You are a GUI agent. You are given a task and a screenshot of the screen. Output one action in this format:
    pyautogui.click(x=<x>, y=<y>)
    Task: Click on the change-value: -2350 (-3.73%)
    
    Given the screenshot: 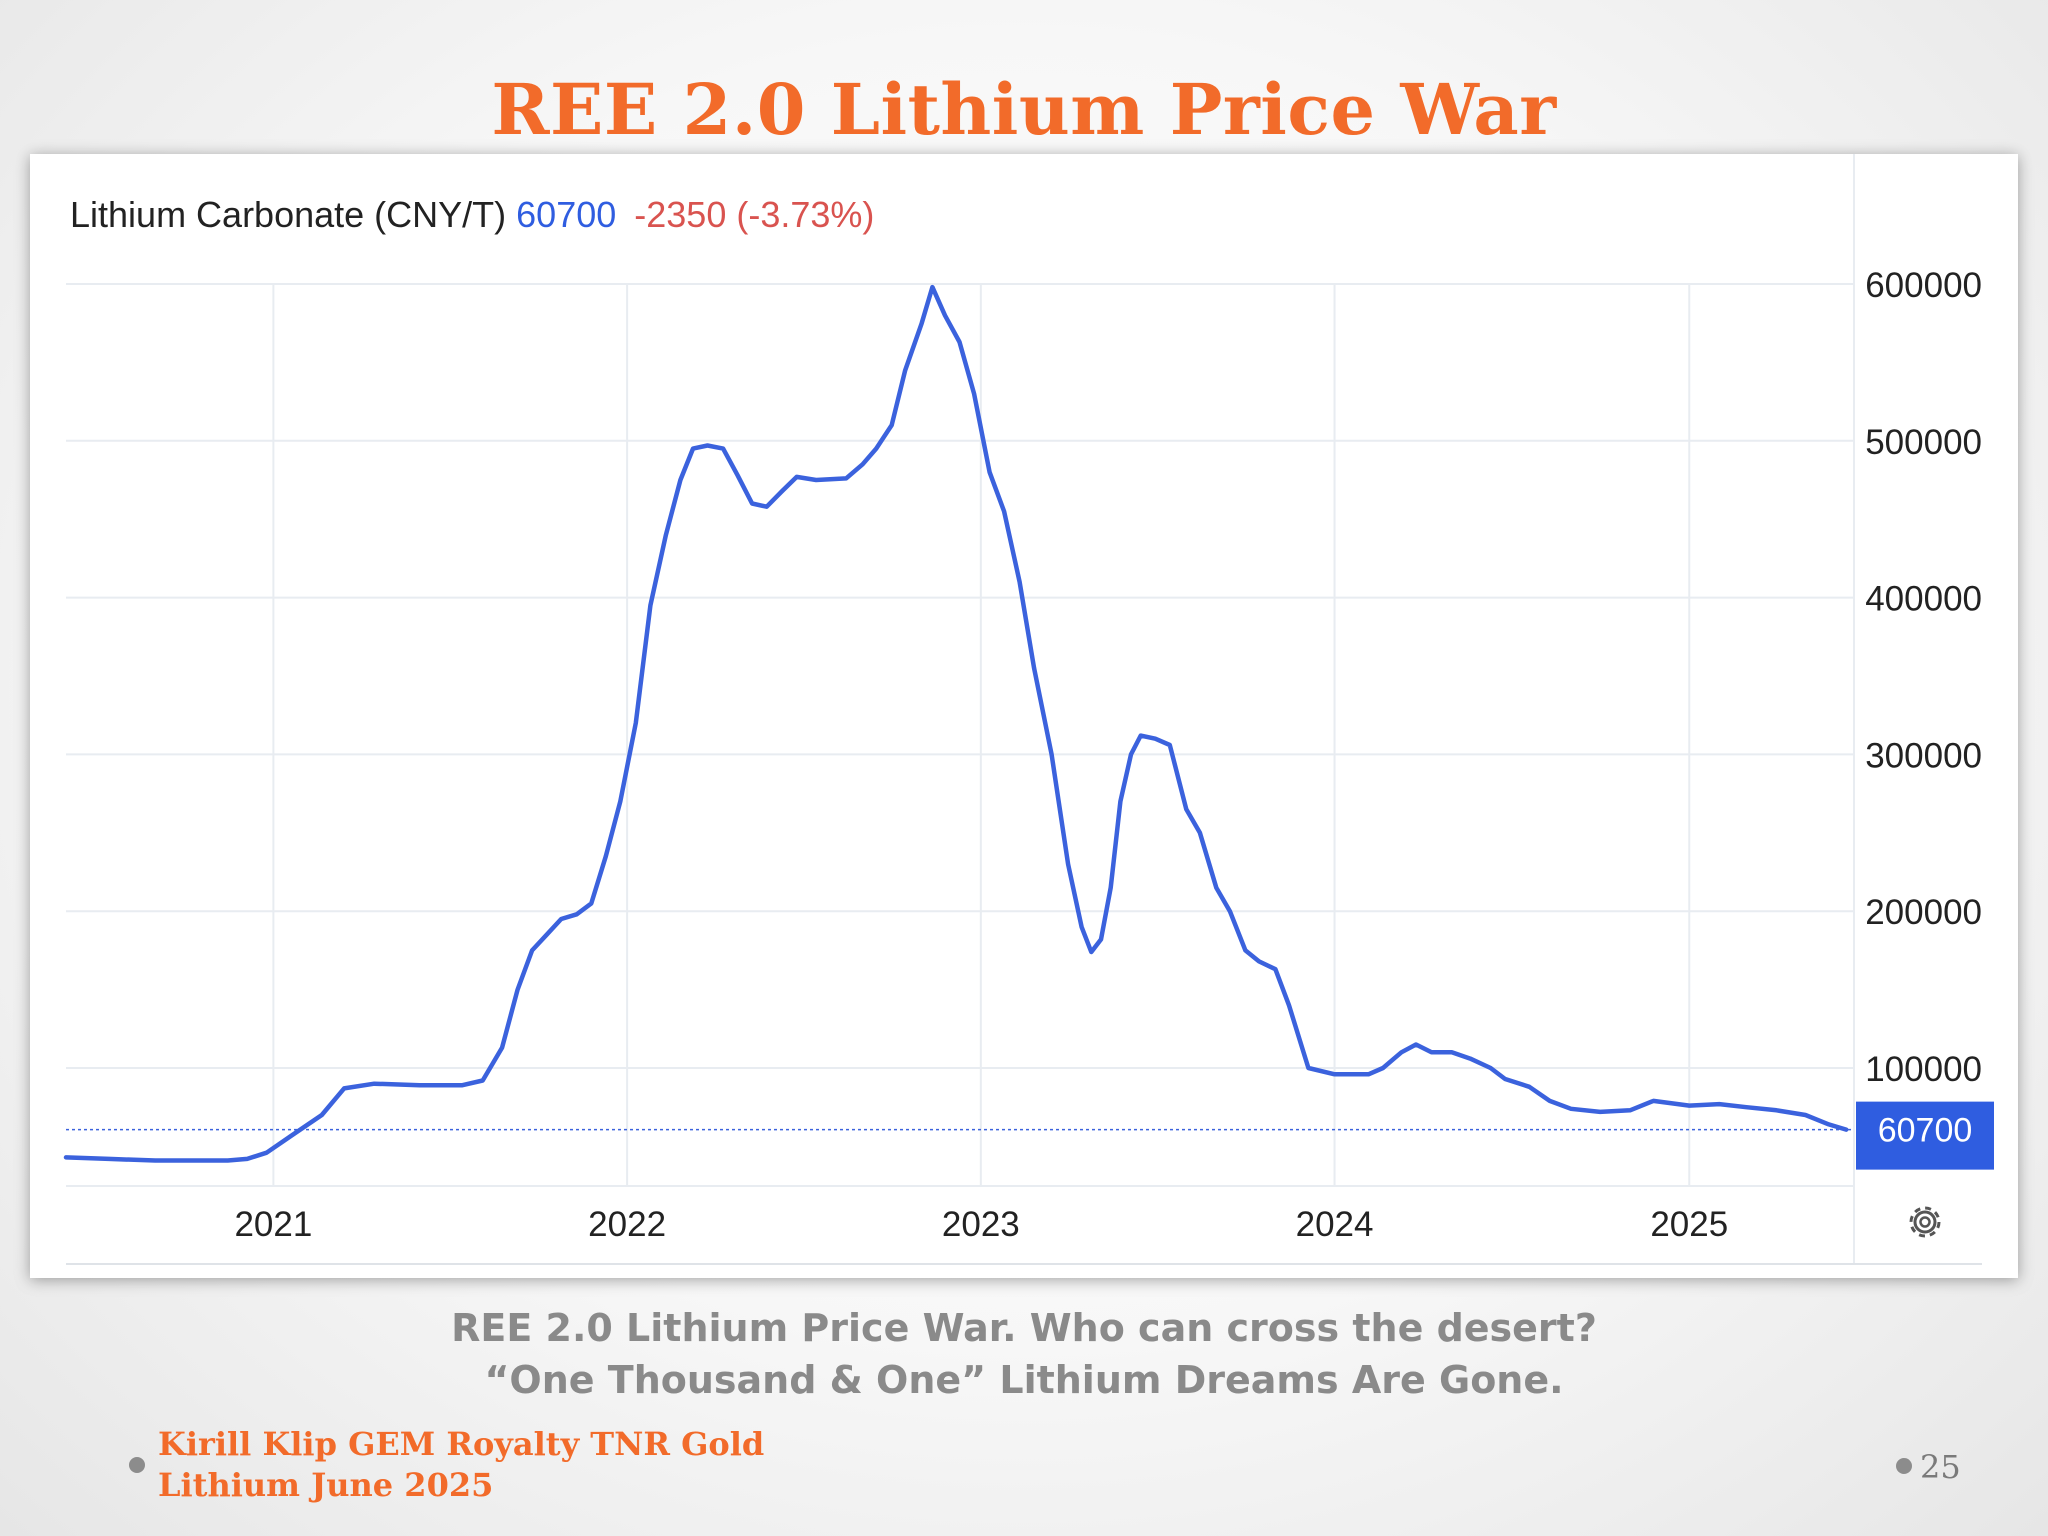 What is the action you would take?
    pyautogui.click(x=754, y=214)
    